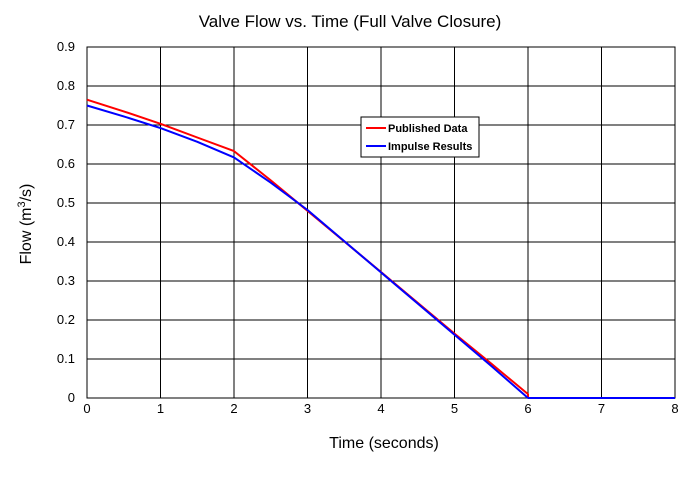  I want to click on y-tick-label: 0.1, so click(66, 358).